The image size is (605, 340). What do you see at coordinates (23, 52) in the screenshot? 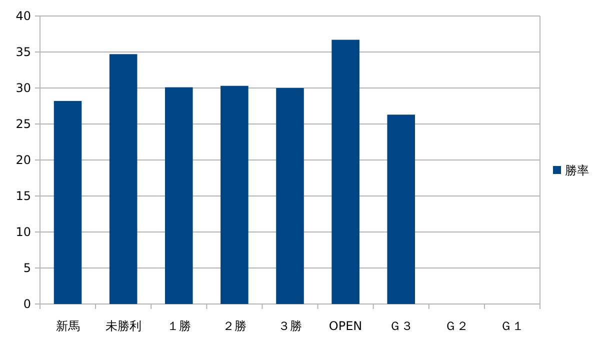
I see `y-tick-label: 35` at bounding box center [23, 52].